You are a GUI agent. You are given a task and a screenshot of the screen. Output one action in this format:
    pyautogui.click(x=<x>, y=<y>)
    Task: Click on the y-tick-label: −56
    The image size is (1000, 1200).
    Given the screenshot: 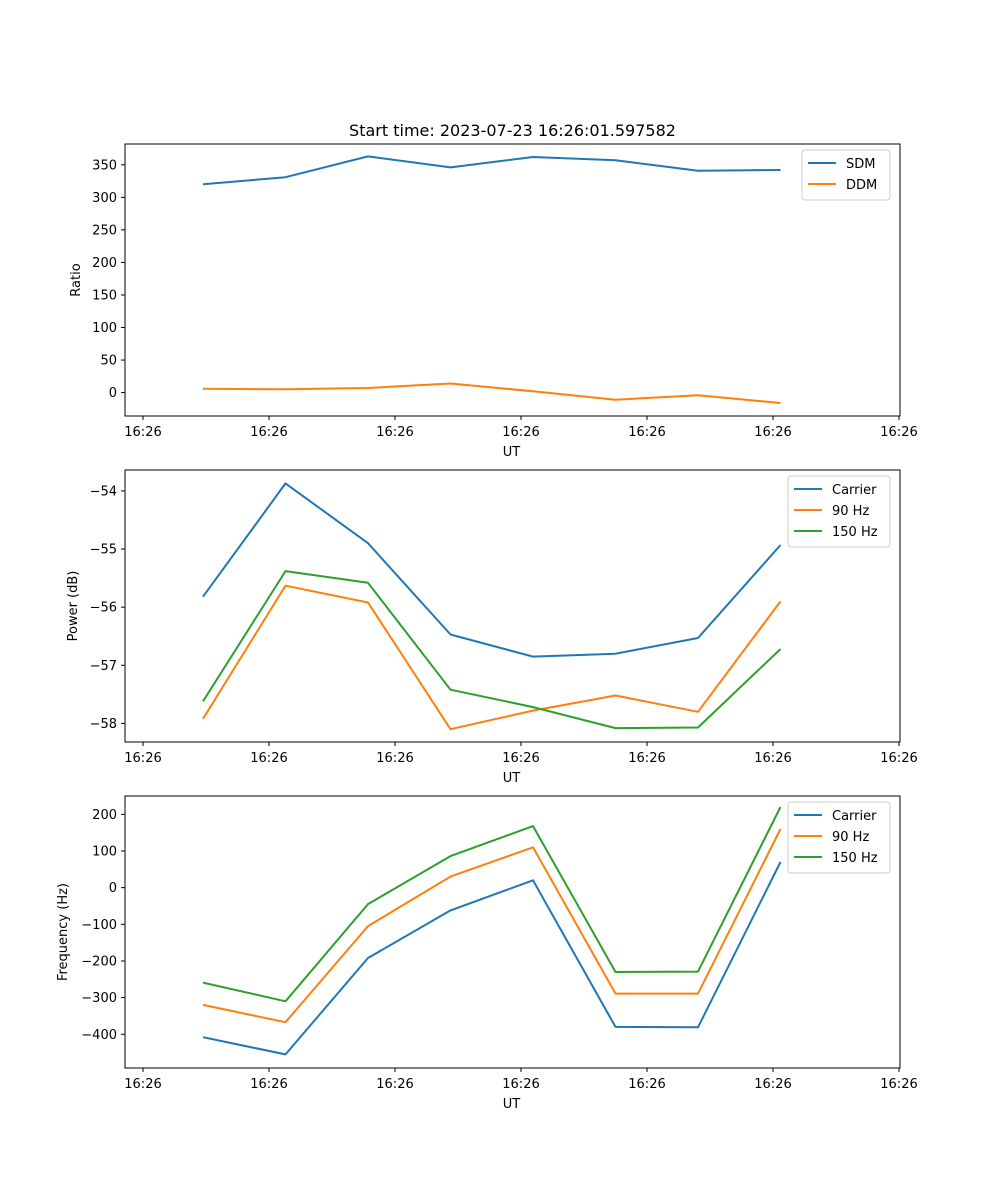 What is the action you would take?
    pyautogui.click(x=103, y=608)
    